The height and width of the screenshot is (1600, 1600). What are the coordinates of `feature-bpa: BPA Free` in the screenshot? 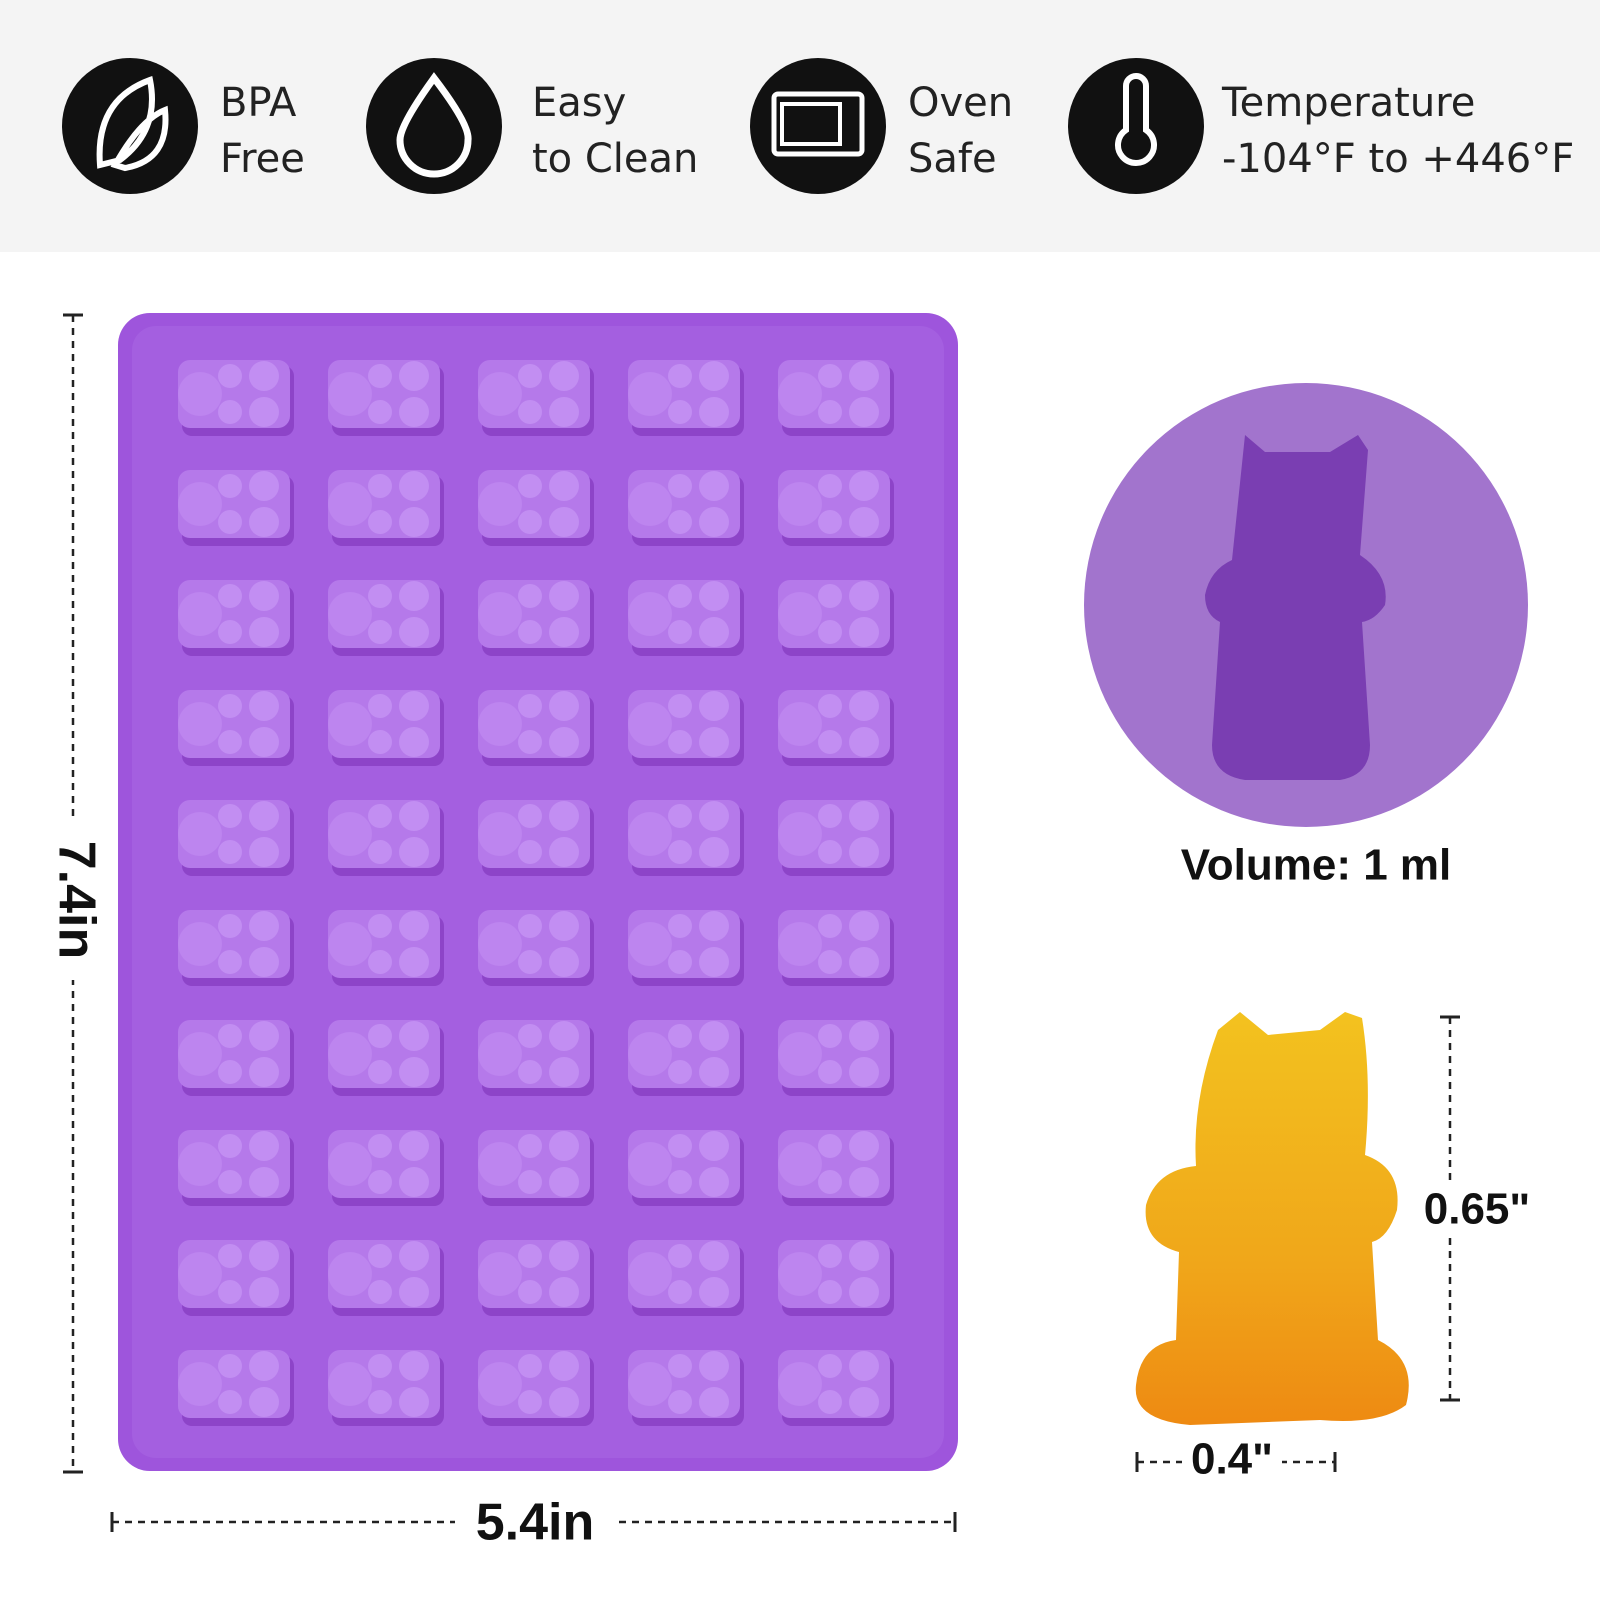 It's located at (183, 126).